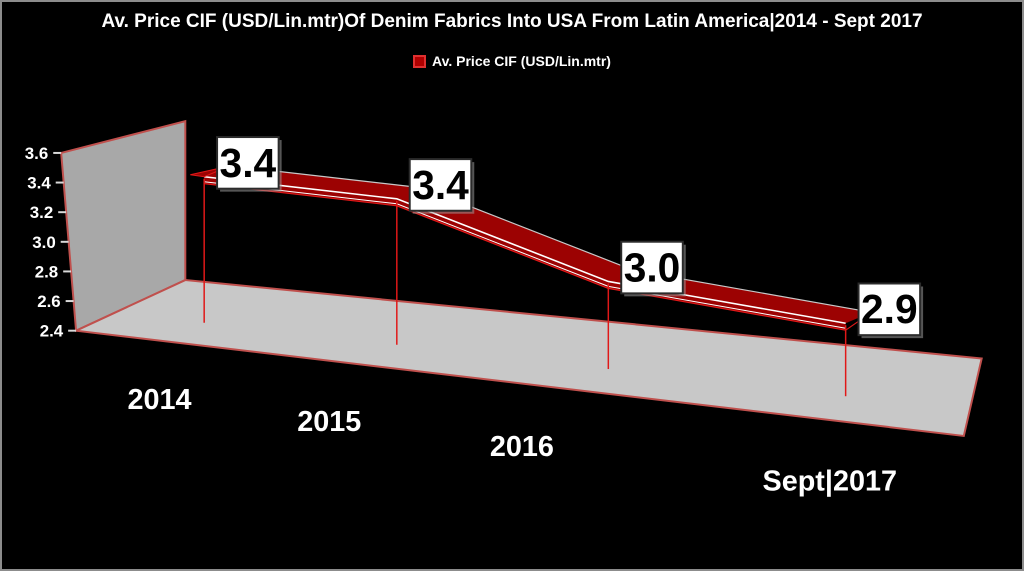 Image resolution: width=1024 pixels, height=571 pixels. I want to click on y-tick-label: 3.0, so click(43, 242).